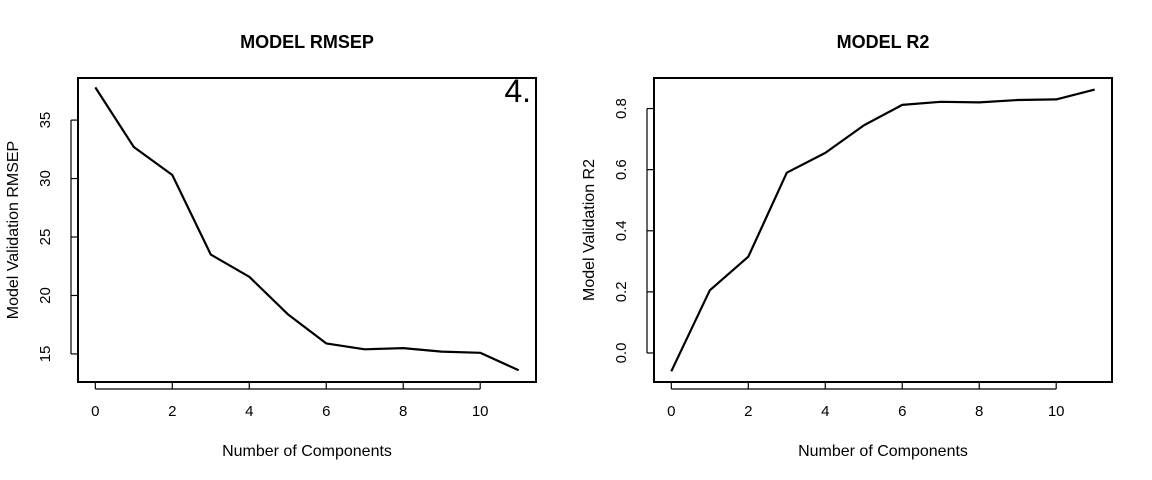 The image size is (1152, 480). What do you see at coordinates (45, 178) in the screenshot?
I see `y-tick-label: 30` at bounding box center [45, 178].